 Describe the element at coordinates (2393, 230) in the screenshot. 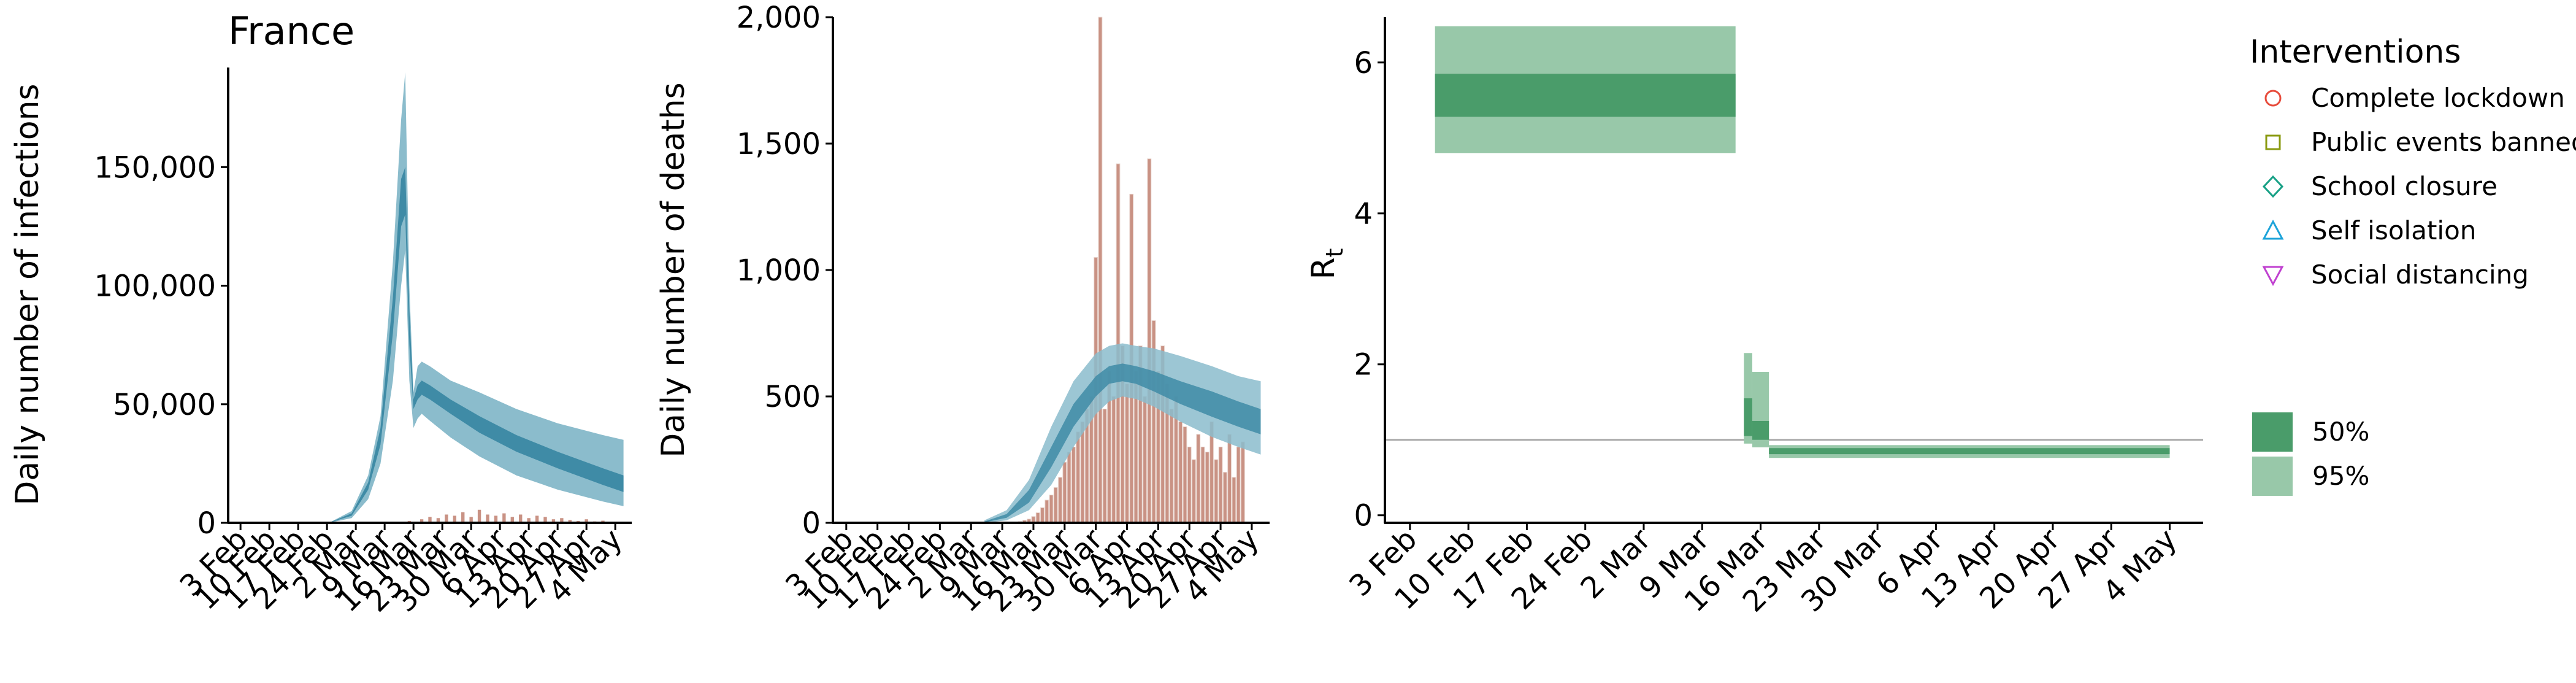

I see `legend-item-label: Self isolation` at that location.